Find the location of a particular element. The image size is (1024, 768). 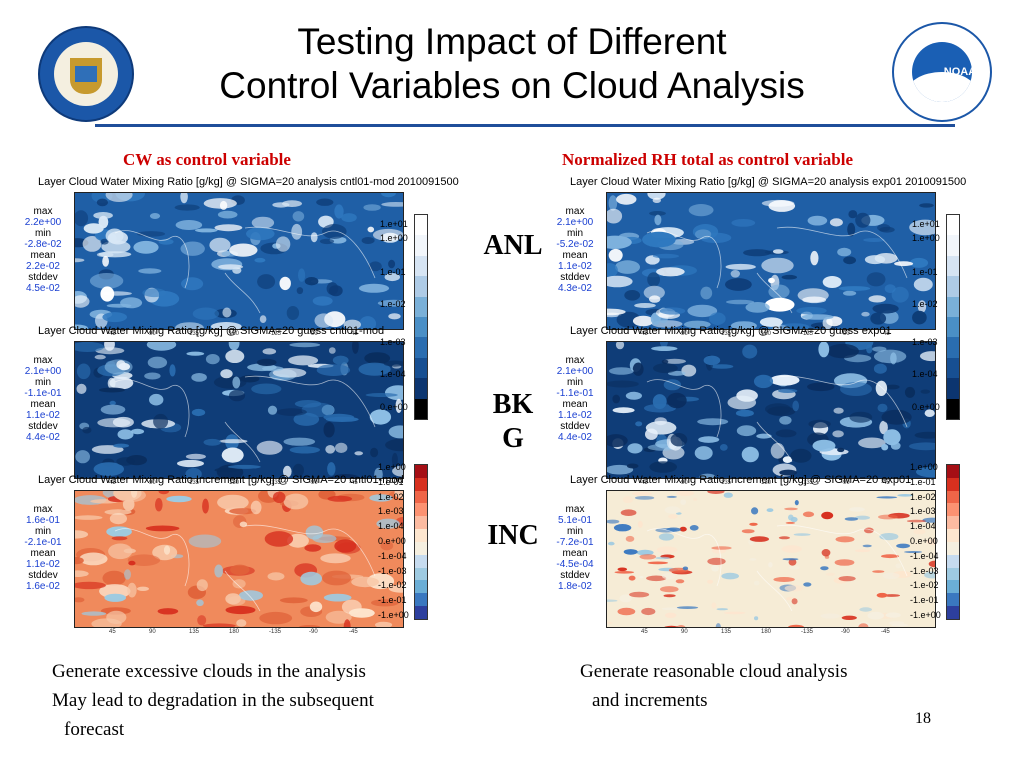

colorbar-increment is located at coordinates (421, 542).